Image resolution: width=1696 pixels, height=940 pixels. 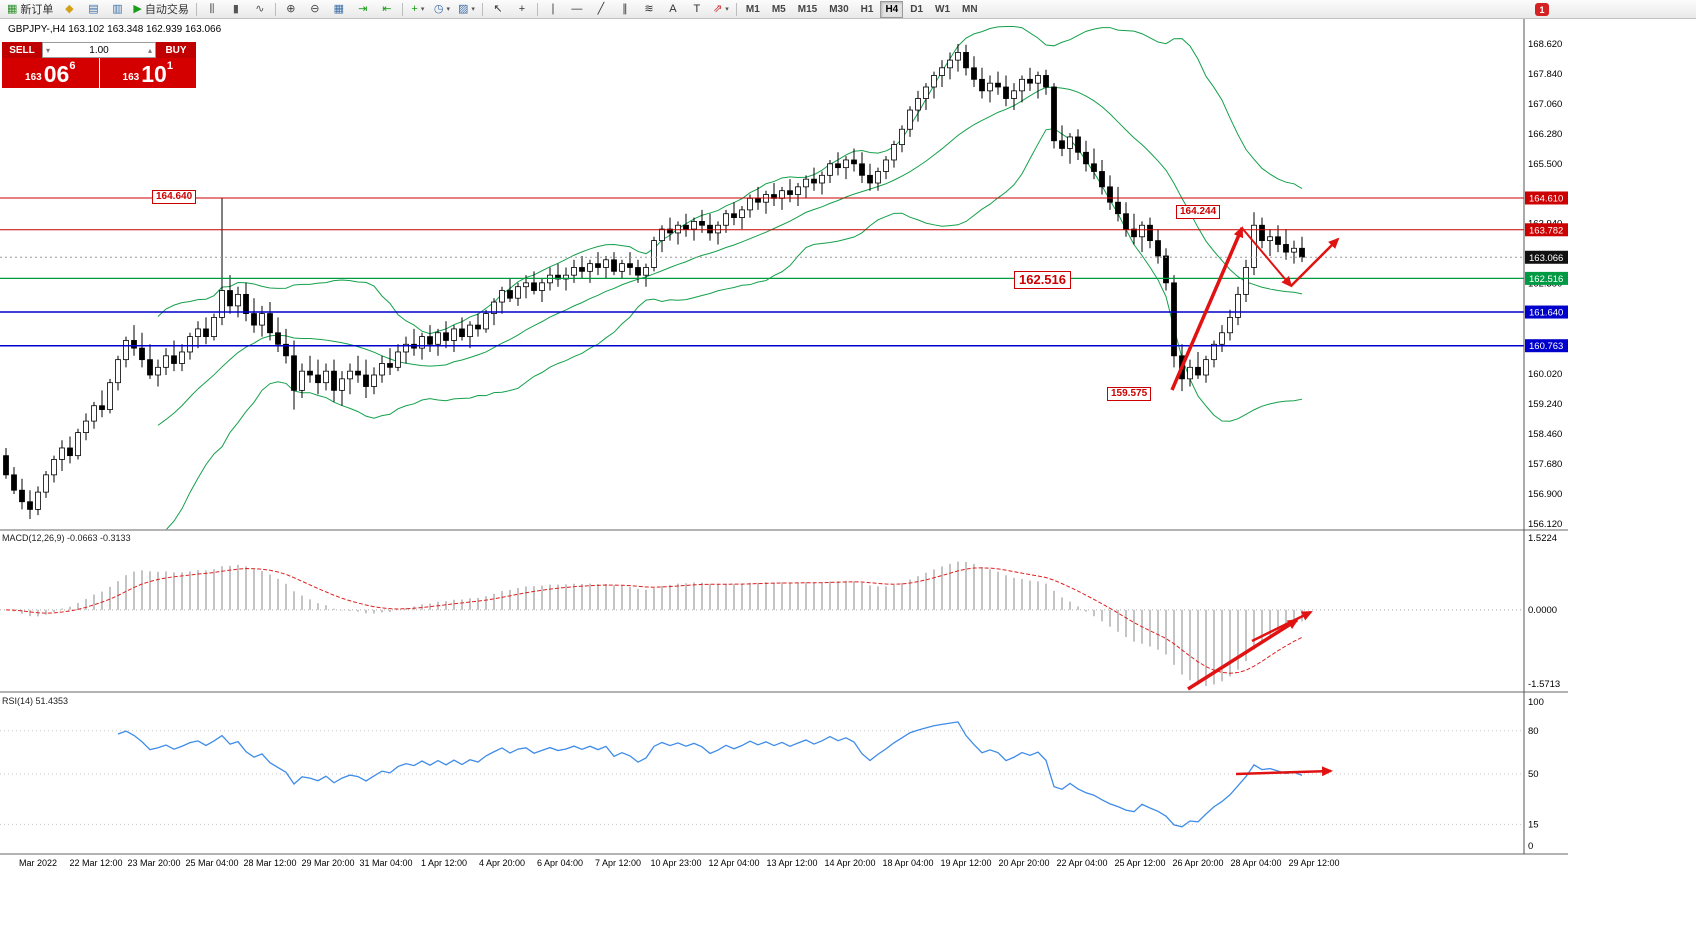 I want to click on svg-text: 28 Mar 12:00, so click(x=269, y=863).